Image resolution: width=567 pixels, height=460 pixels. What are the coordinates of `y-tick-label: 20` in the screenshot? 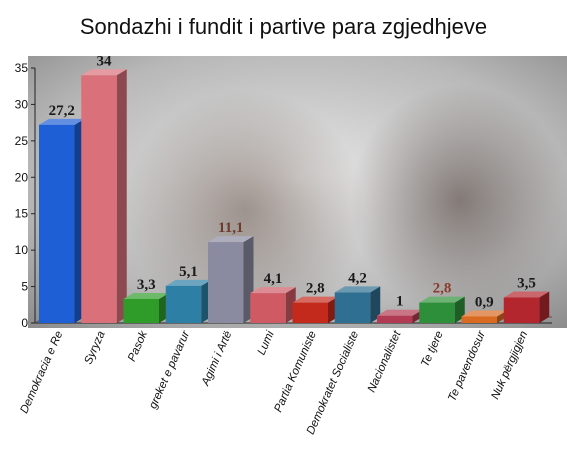 It's located at (22, 177).